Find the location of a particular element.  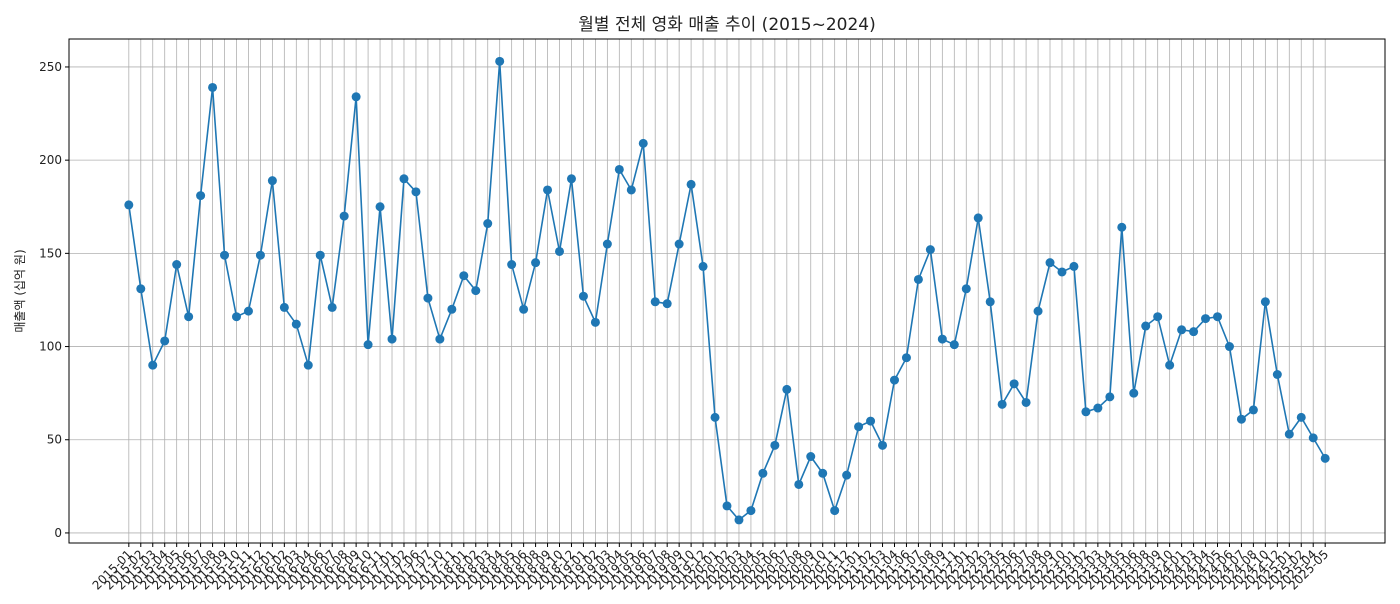

chart-title: 월별 전체 영화 매출 추이 (2015~2024) is located at coordinates (726, 25).